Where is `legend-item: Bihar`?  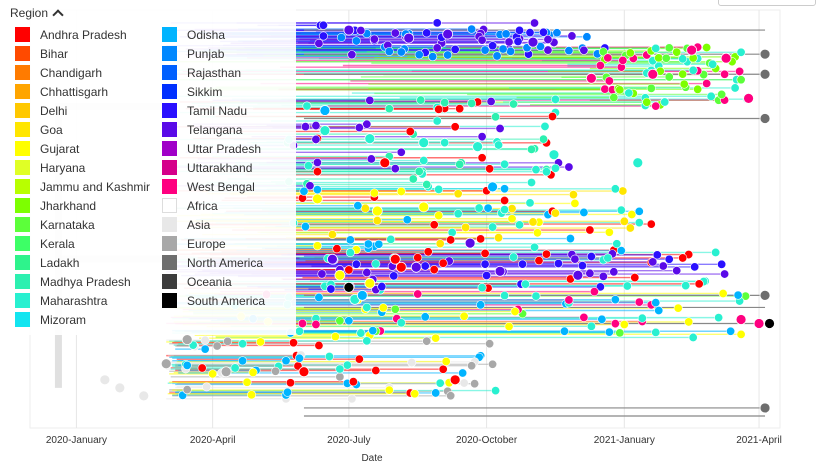 legend-item: Bihar is located at coordinates (82, 53).